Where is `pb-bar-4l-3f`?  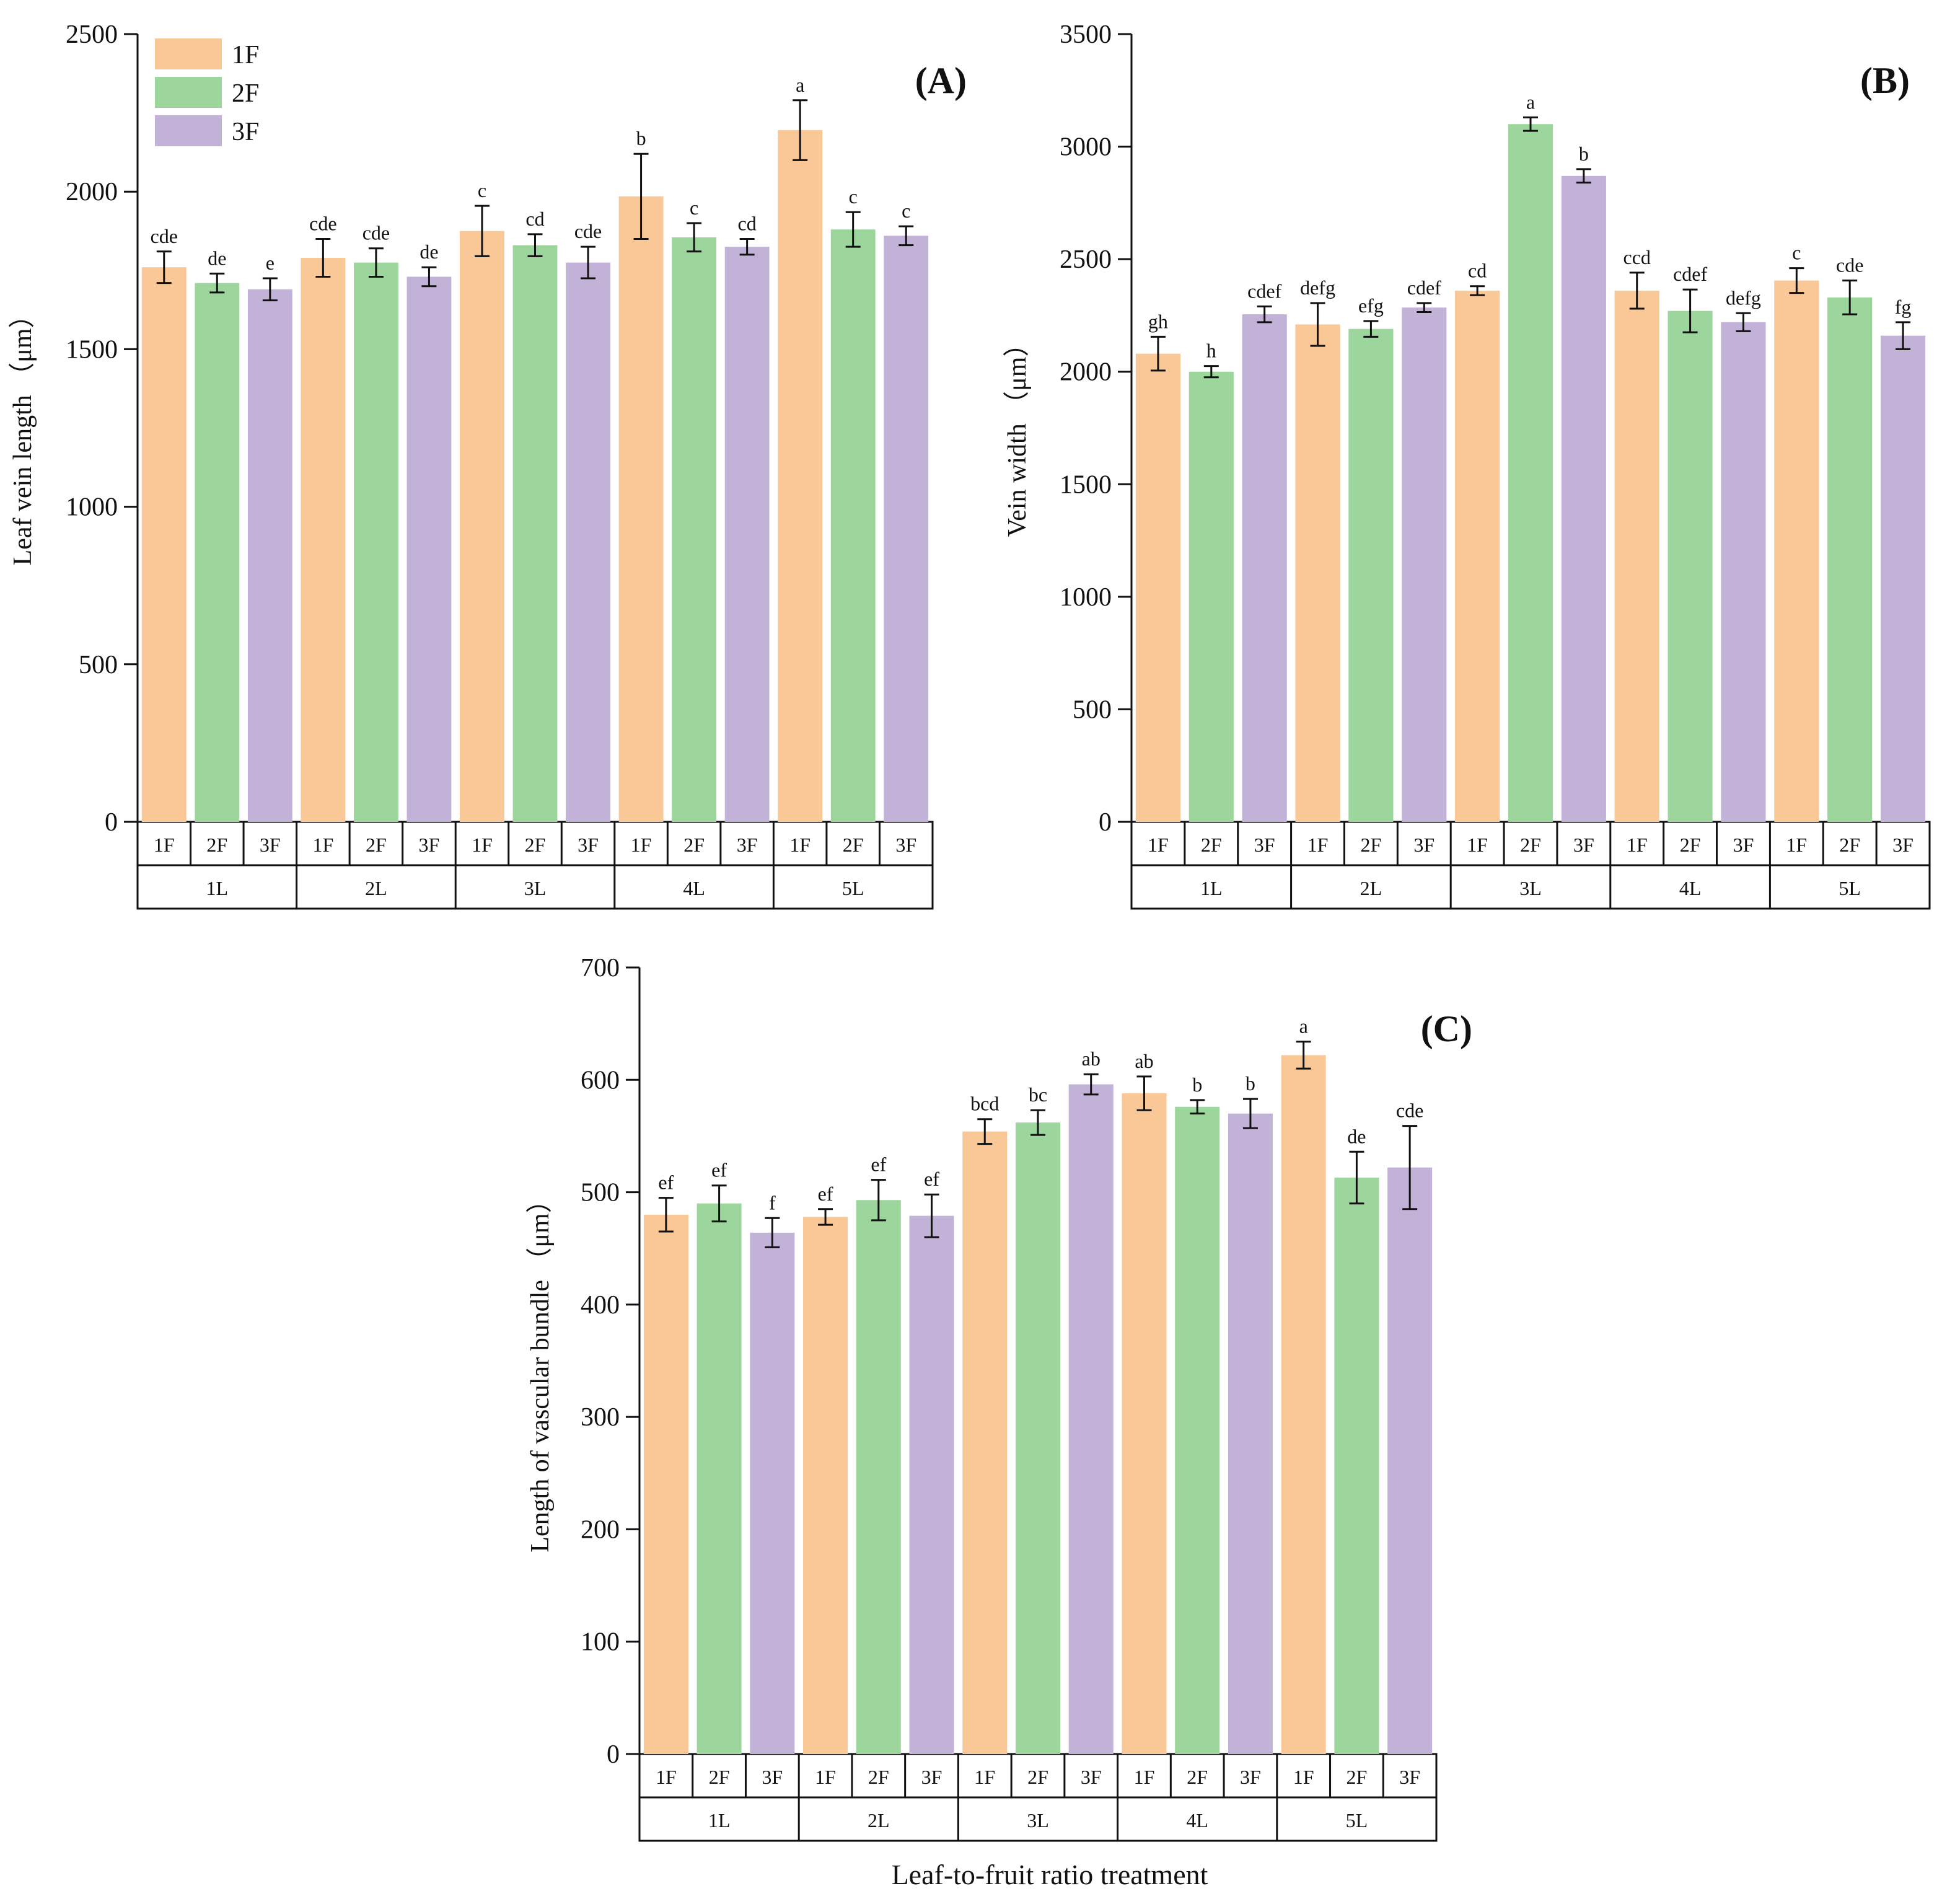
pb-bar-4l-3f is located at coordinates (1743, 572).